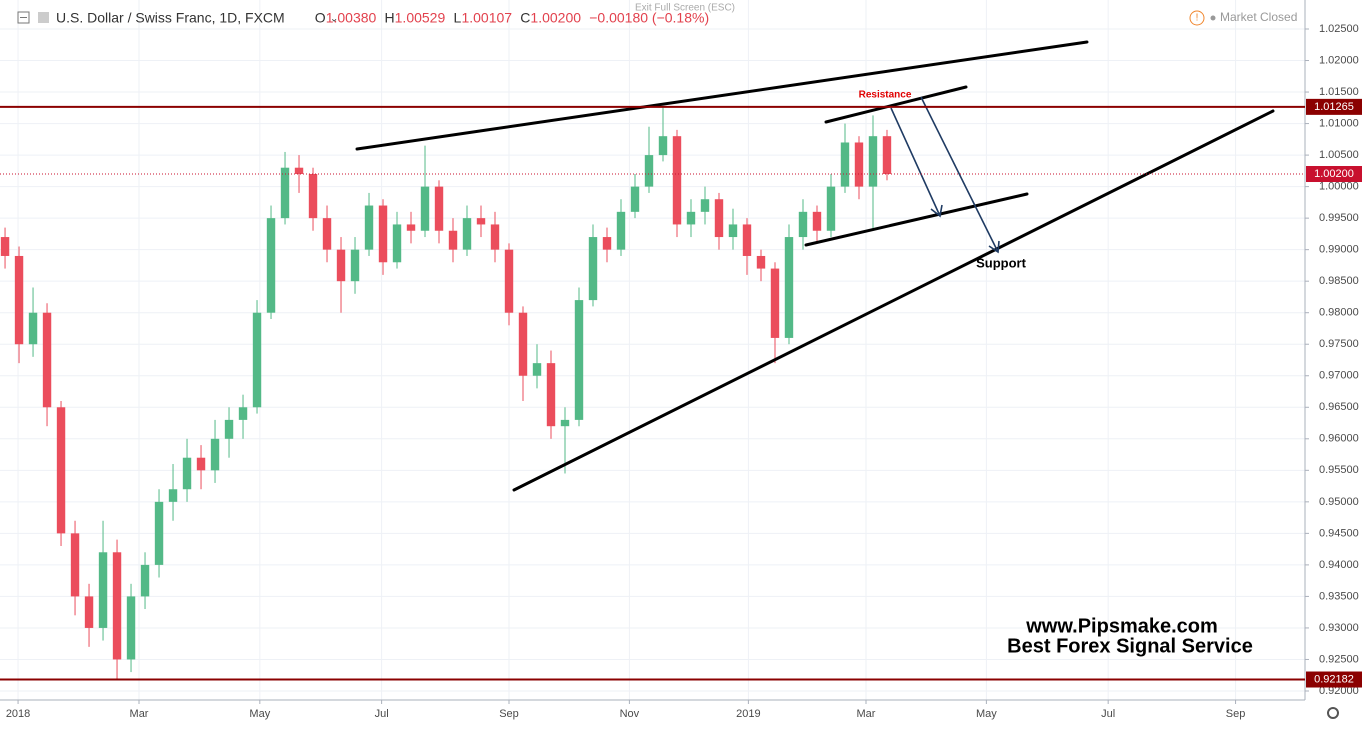 The height and width of the screenshot is (729, 1365). What do you see at coordinates (351, 18) in the screenshot?
I see `ohlc-value: 1.00380` at bounding box center [351, 18].